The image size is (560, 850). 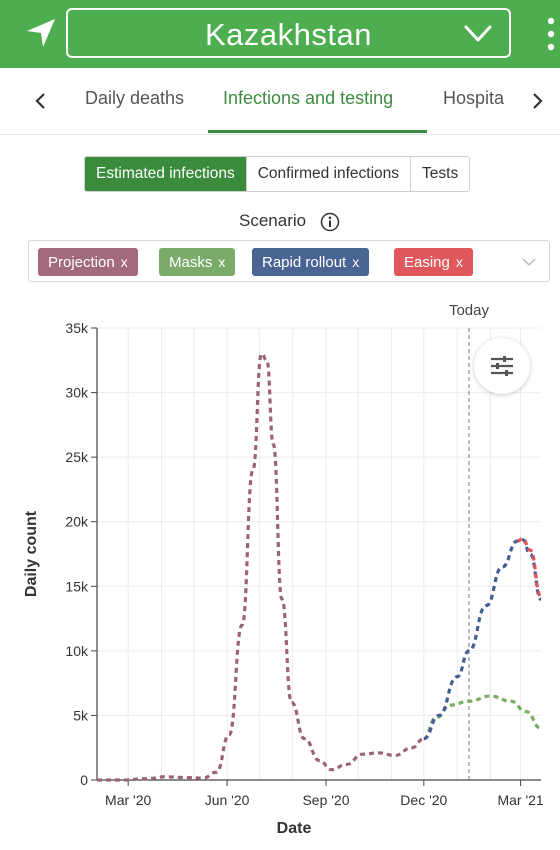 I want to click on y-tick-label: 35k, so click(x=77, y=328).